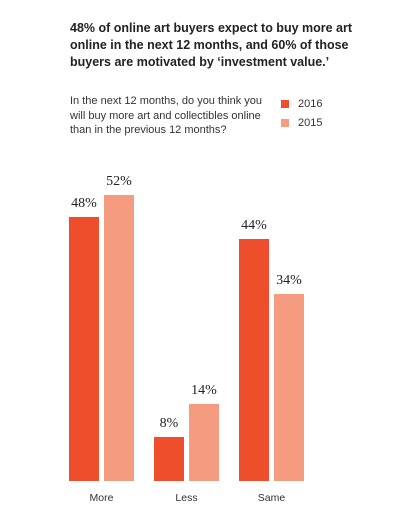 The image size is (400, 515). I want to click on legend-label-2015: 2015, so click(310, 122).